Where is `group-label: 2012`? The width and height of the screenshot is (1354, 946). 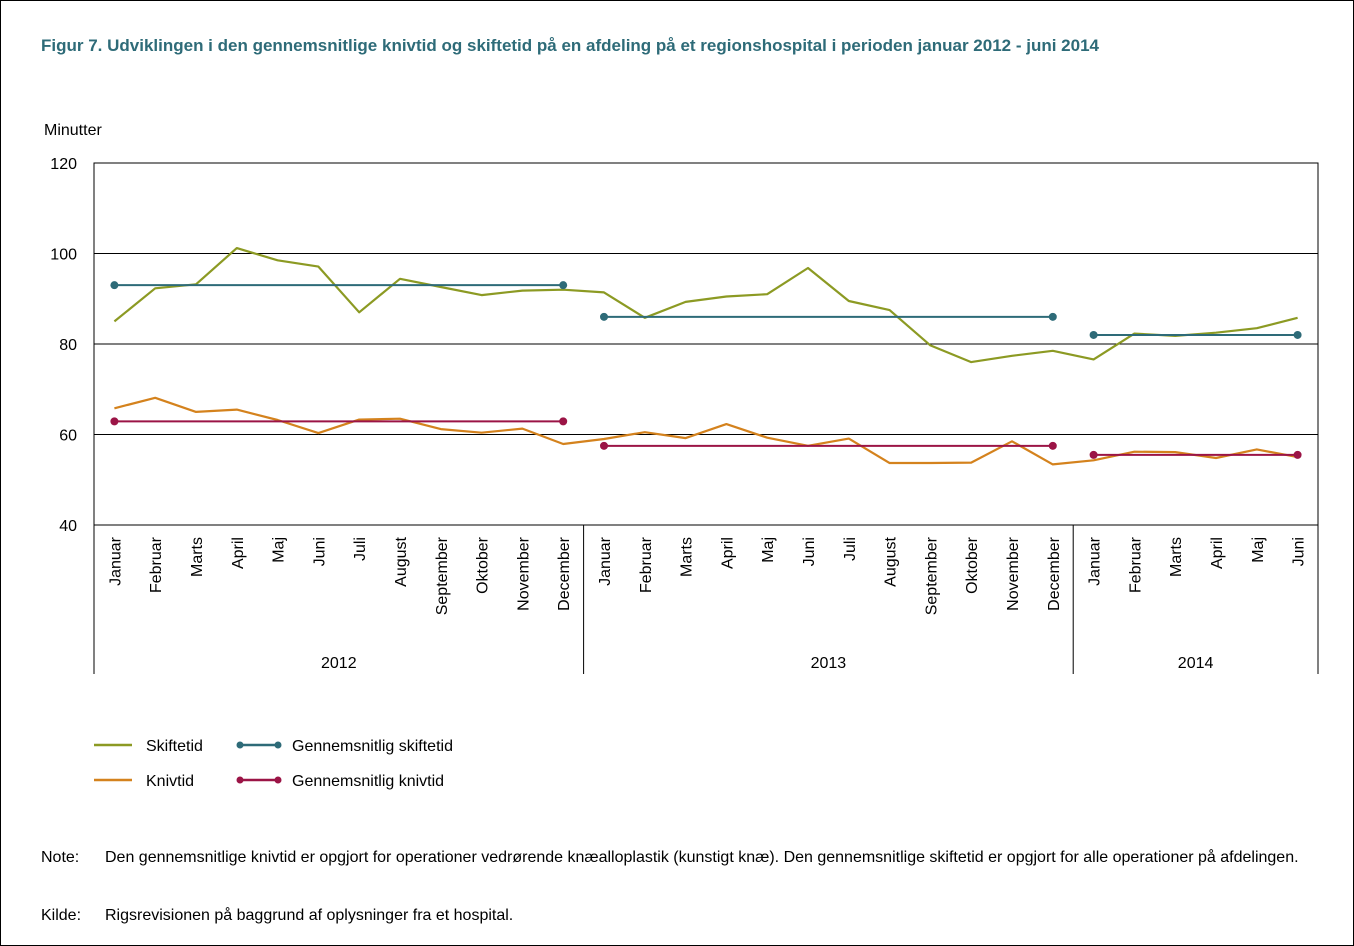
group-label: 2012 is located at coordinates (339, 663).